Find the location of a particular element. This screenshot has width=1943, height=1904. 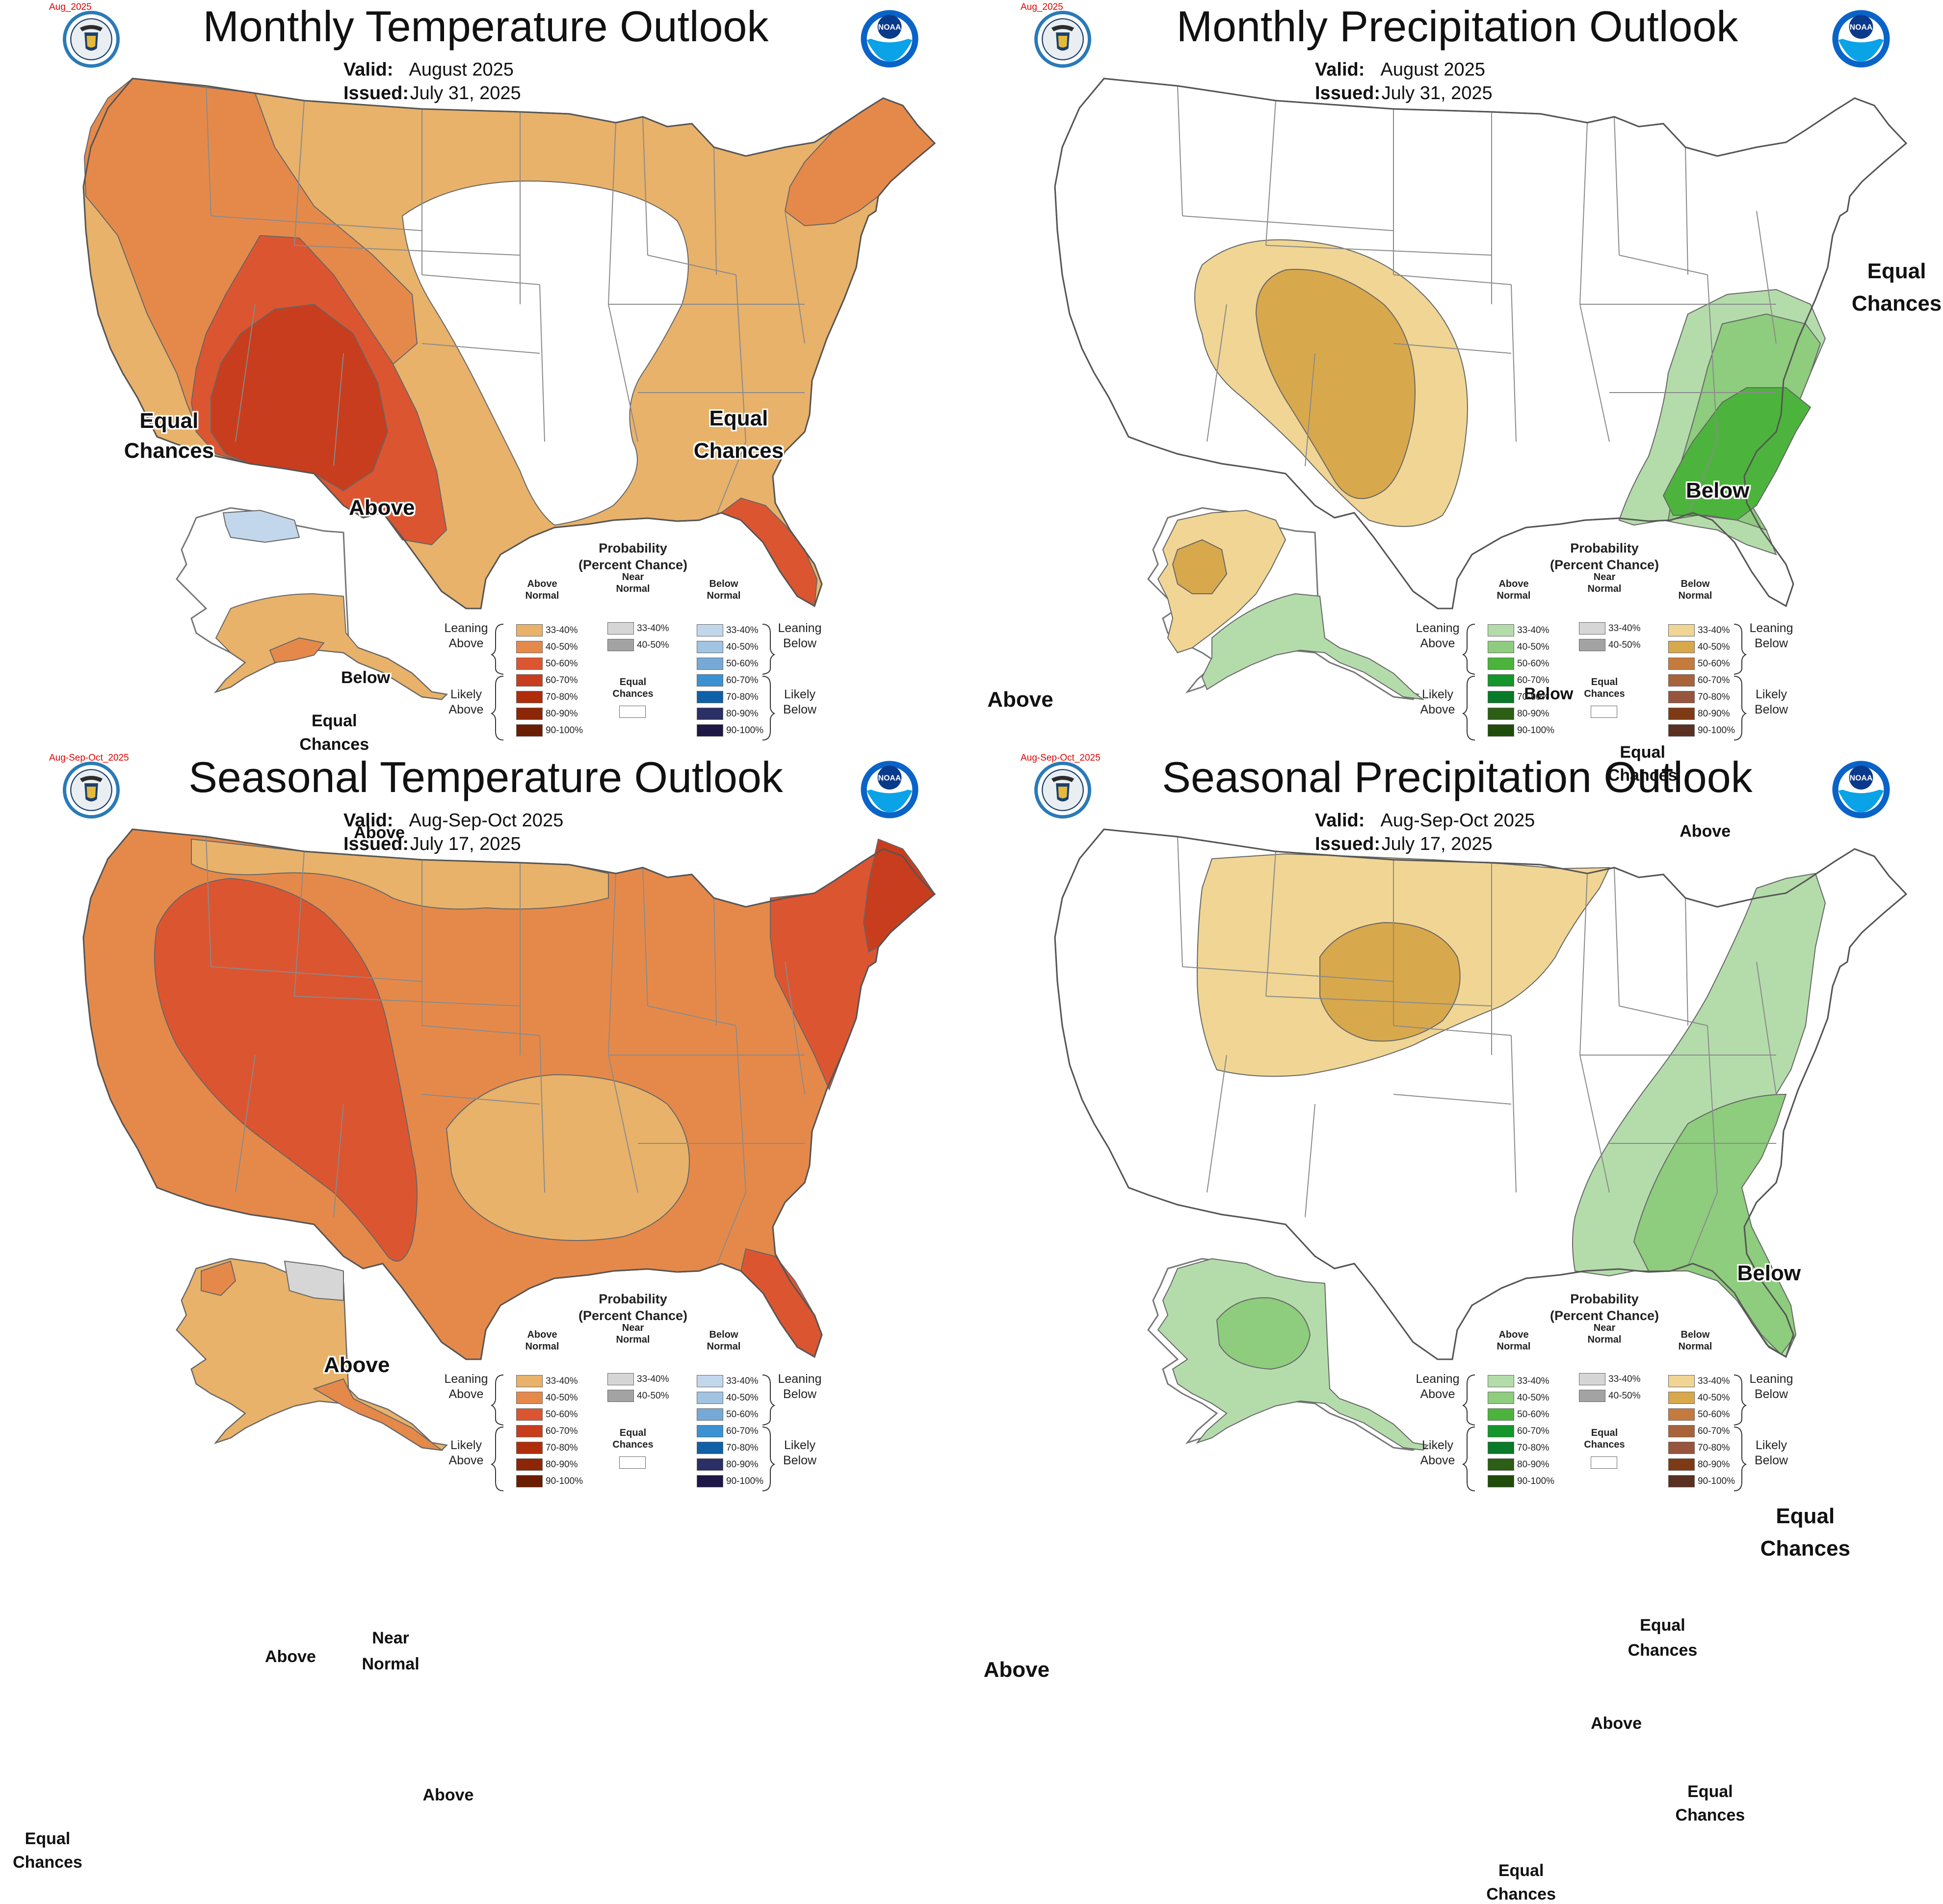

outlook-title: Monthly Temperature Outlook is located at coordinates (486, 26).